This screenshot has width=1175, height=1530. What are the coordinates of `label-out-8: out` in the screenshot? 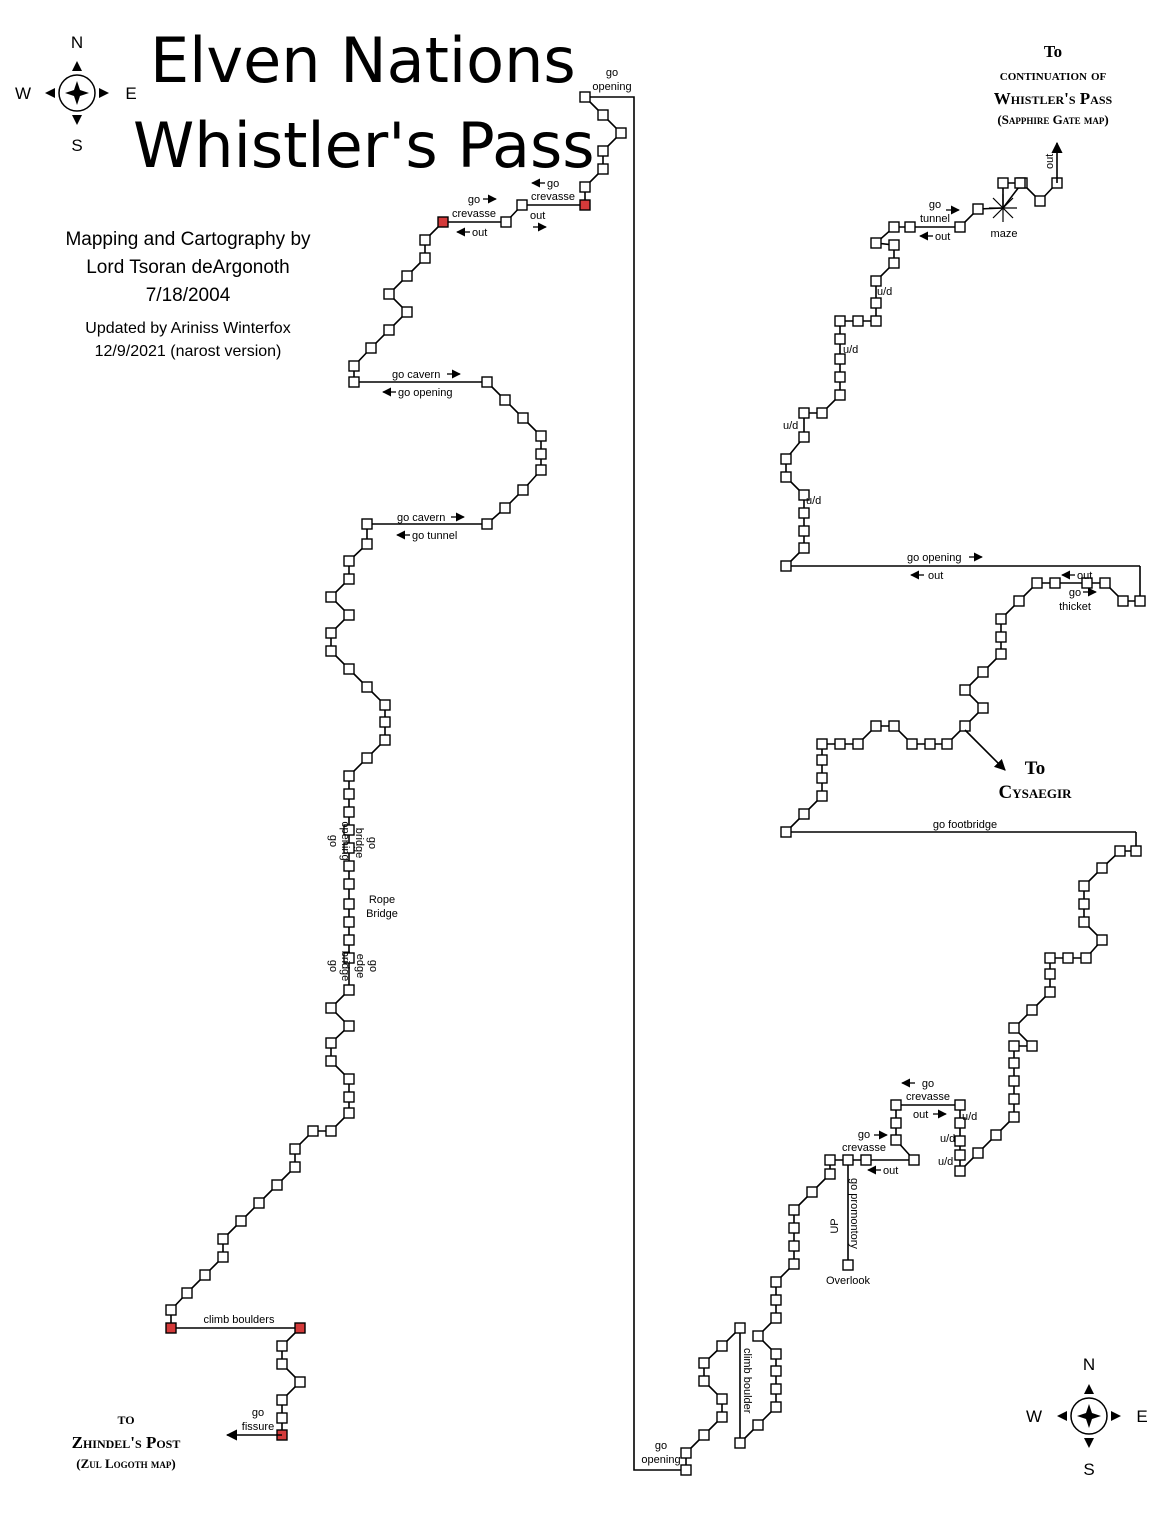 It's located at (890, 1171).